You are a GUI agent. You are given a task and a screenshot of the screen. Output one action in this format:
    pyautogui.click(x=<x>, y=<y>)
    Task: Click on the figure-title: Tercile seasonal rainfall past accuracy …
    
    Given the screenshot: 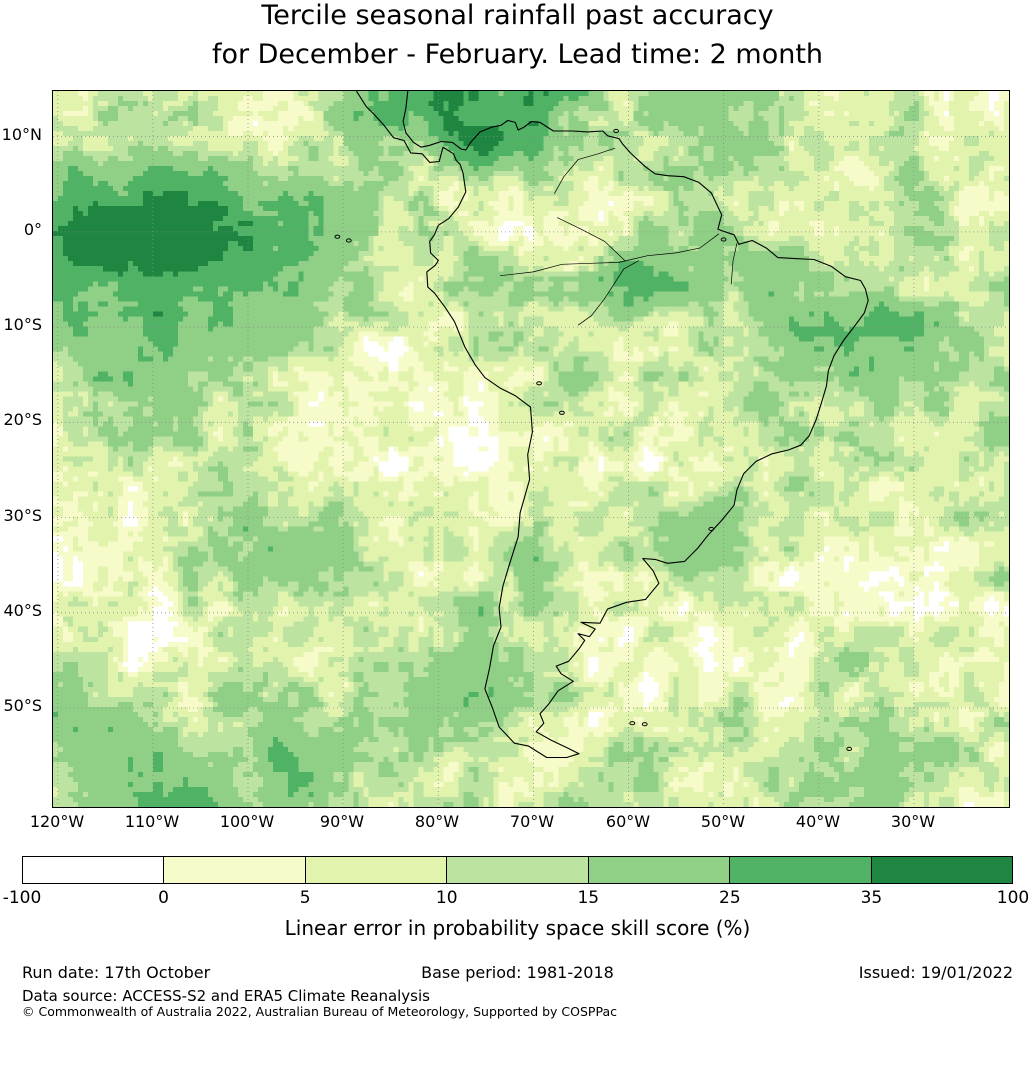 What is the action you would take?
    pyautogui.click(x=517, y=37)
    